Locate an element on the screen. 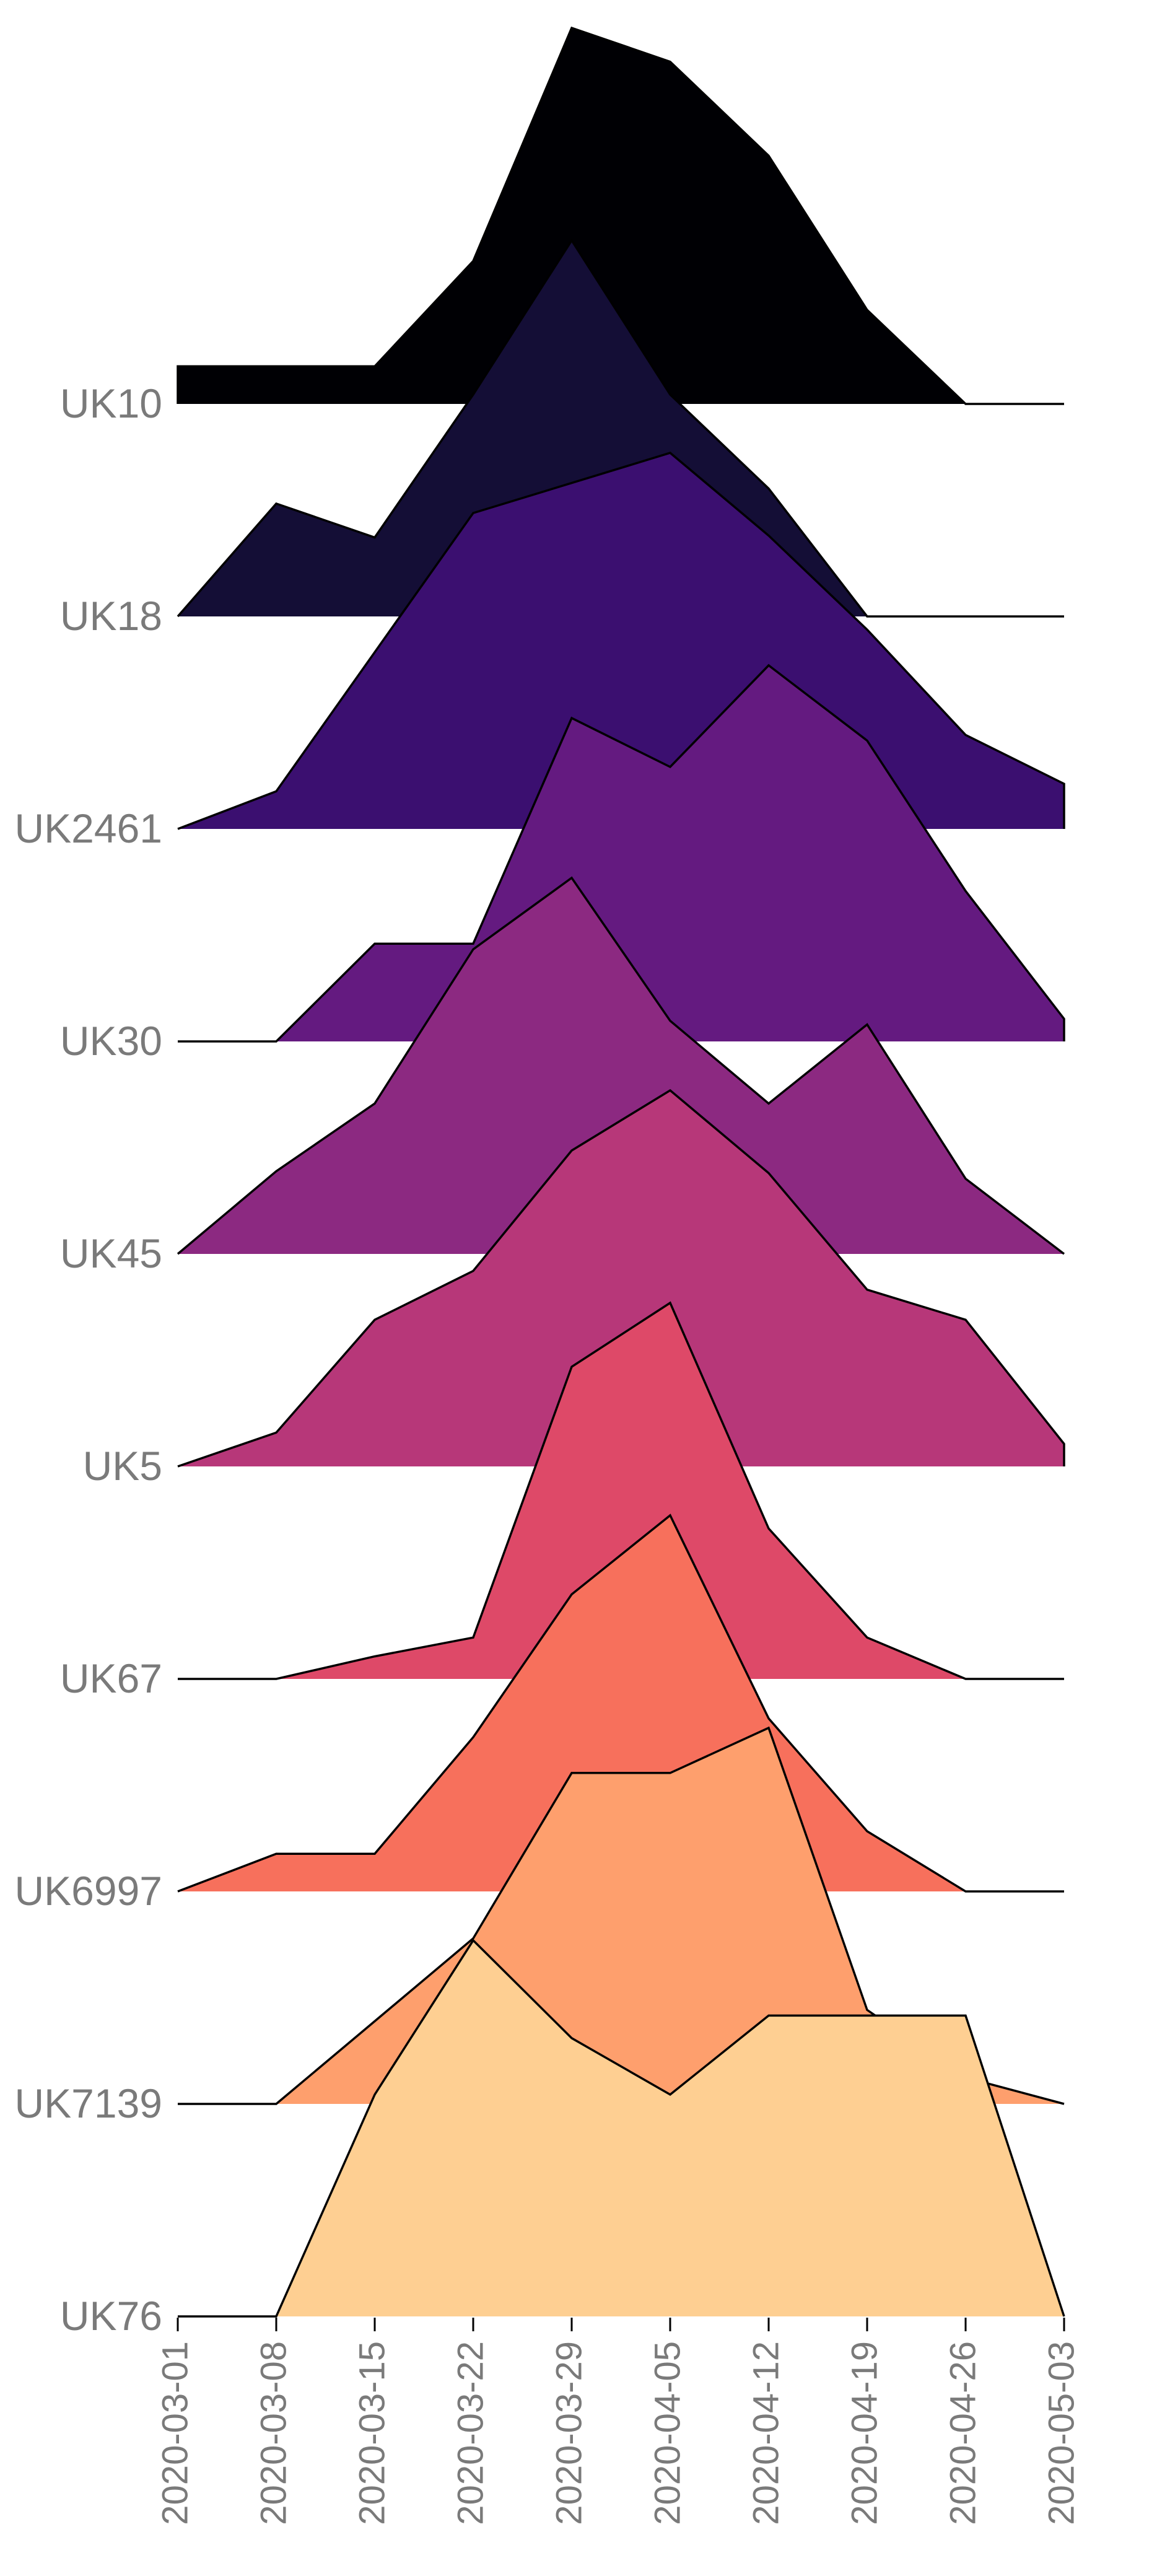 This screenshot has width=1170, height=2576. ridge-line-uk76 is located at coordinates (621, 2128).